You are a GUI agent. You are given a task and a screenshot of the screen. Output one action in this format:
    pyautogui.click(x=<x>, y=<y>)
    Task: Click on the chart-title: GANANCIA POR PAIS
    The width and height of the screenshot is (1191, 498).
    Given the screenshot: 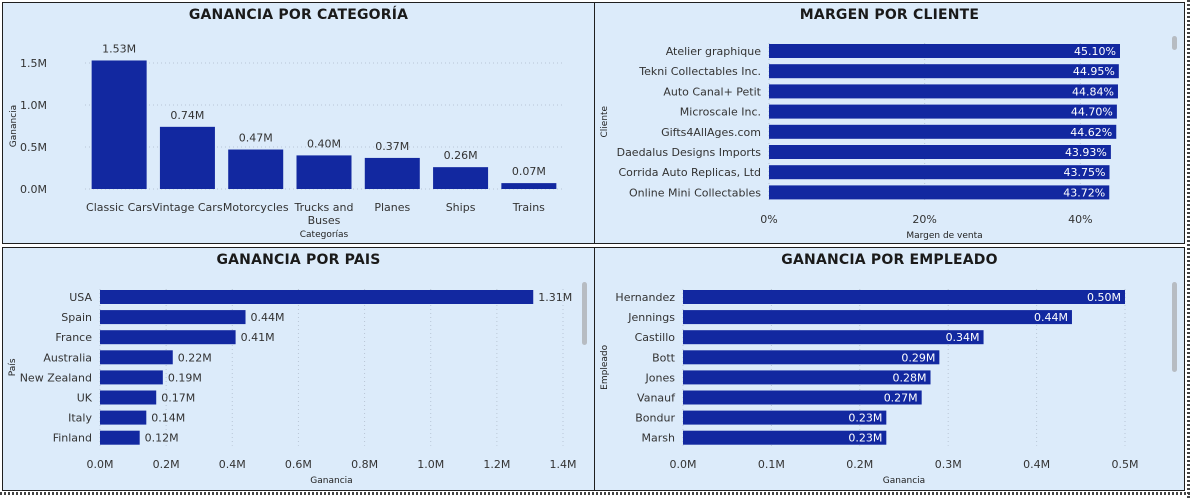 What is the action you would take?
    pyautogui.click(x=298, y=260)
    